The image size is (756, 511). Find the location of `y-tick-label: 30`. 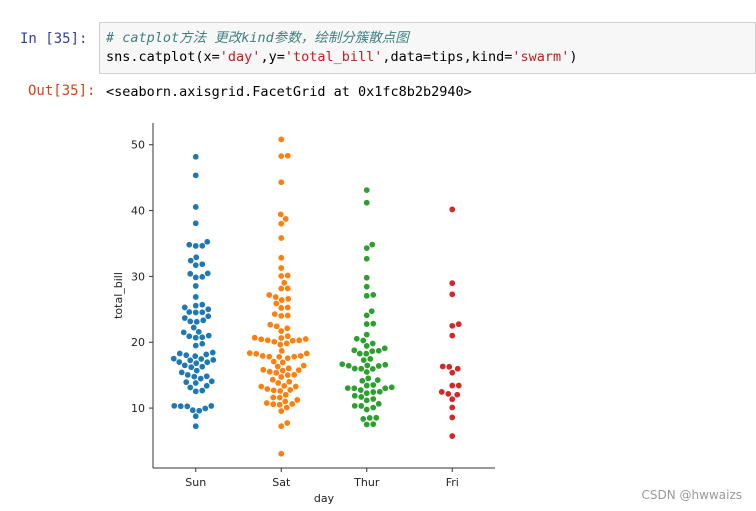

y-tick-label: 30 is located at coordinates (138, 276).